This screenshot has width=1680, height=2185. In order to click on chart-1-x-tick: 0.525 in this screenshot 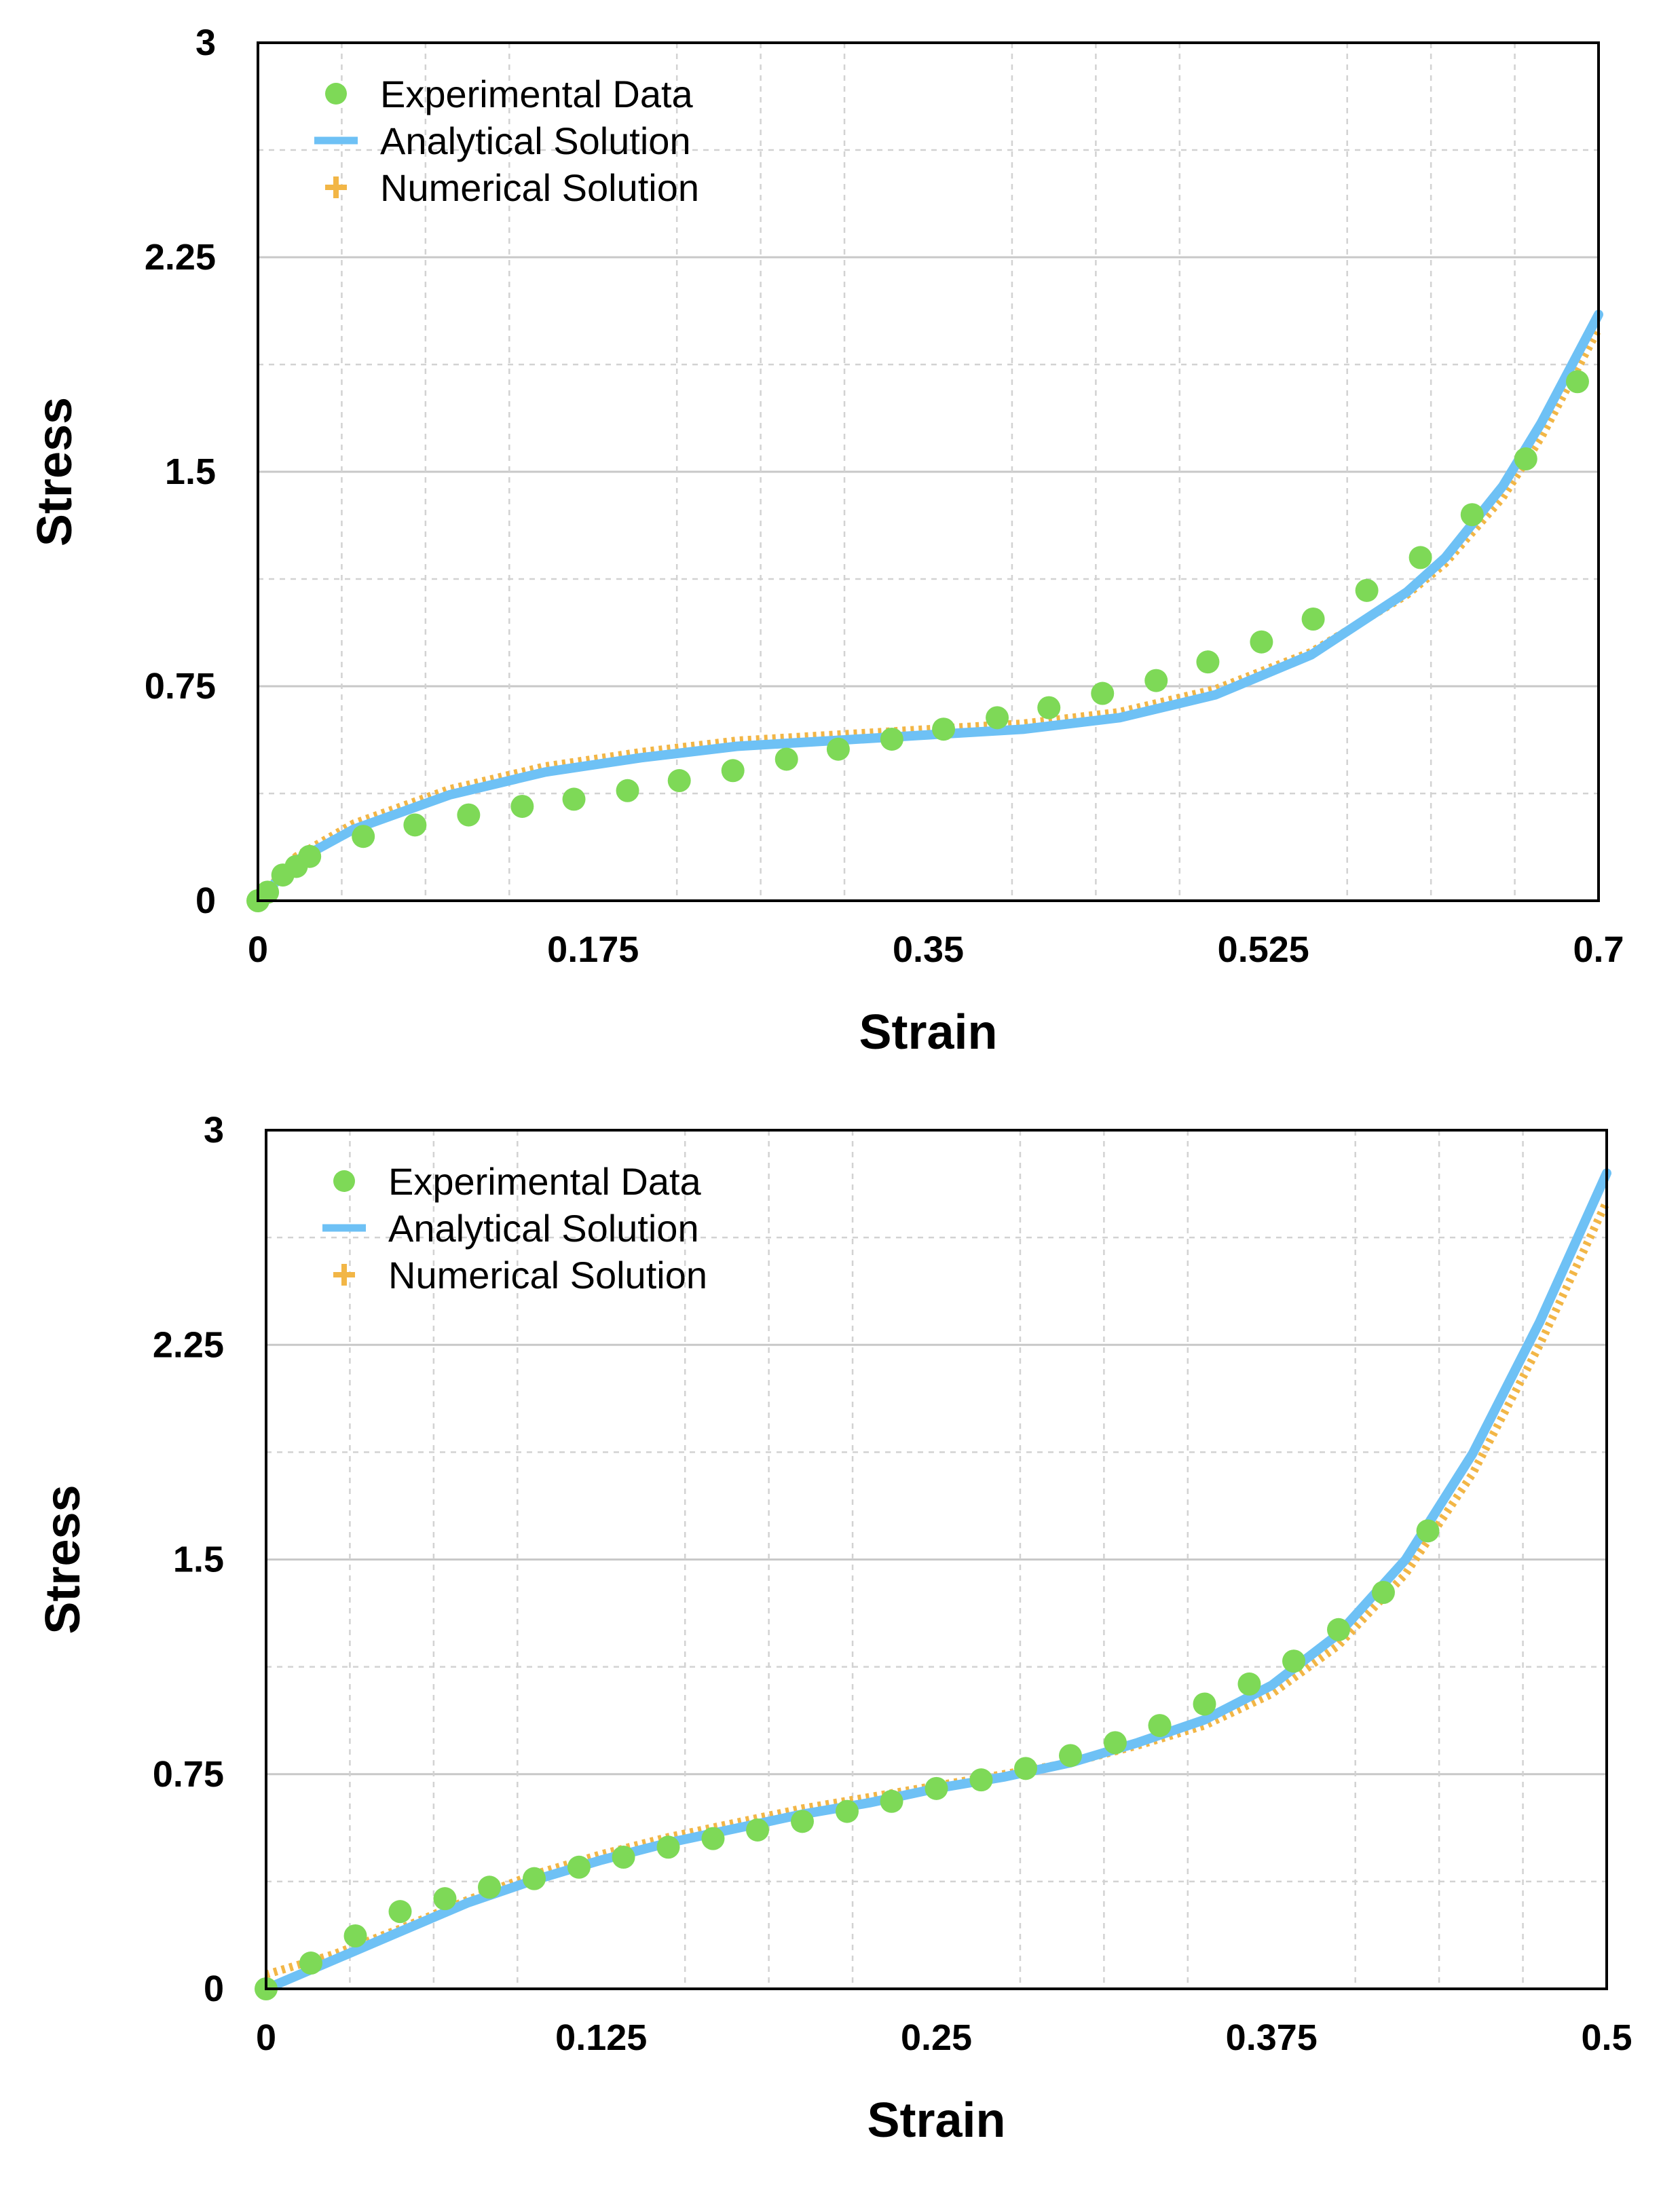, I will do `click(1264, 949)`.